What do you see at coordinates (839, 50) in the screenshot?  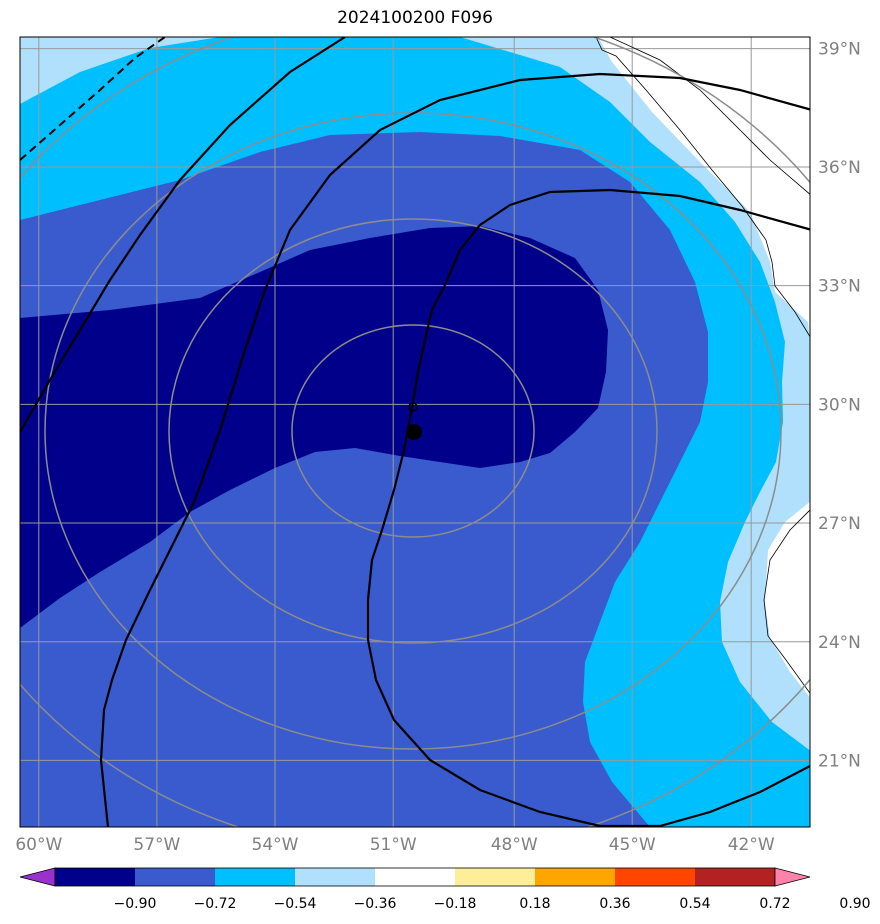 I see `lat-label: 39°N` at bounding box center [839, 50].